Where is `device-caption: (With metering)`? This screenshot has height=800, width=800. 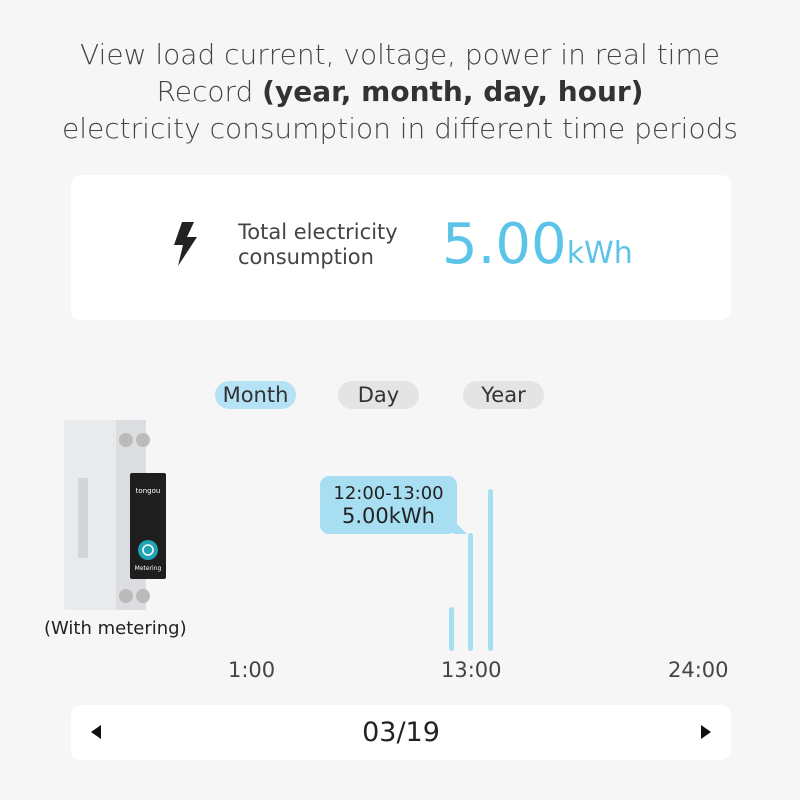 device-caption: (With metering) is located at coordinates (115, 628).